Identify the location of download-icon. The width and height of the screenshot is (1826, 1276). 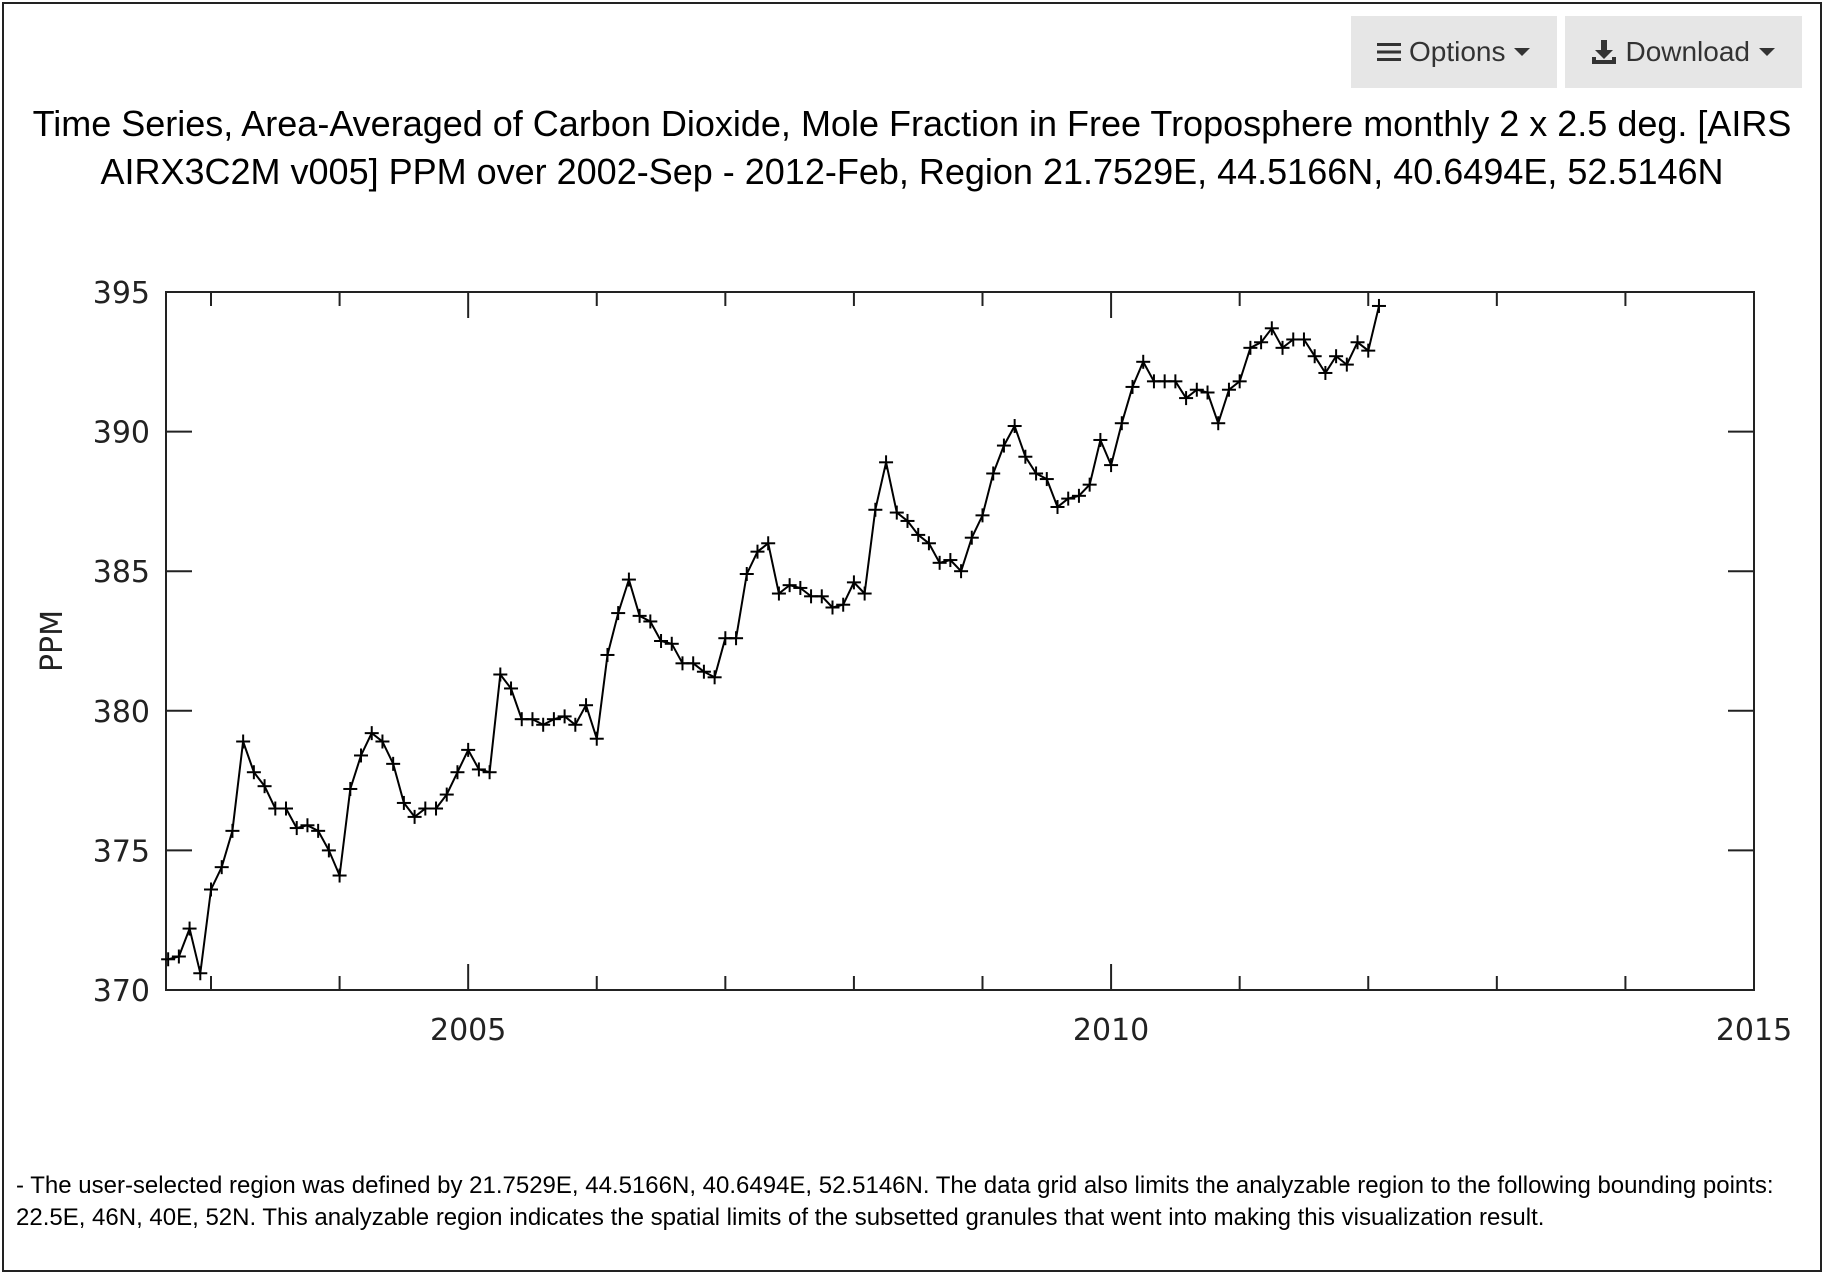
(1604, 52).